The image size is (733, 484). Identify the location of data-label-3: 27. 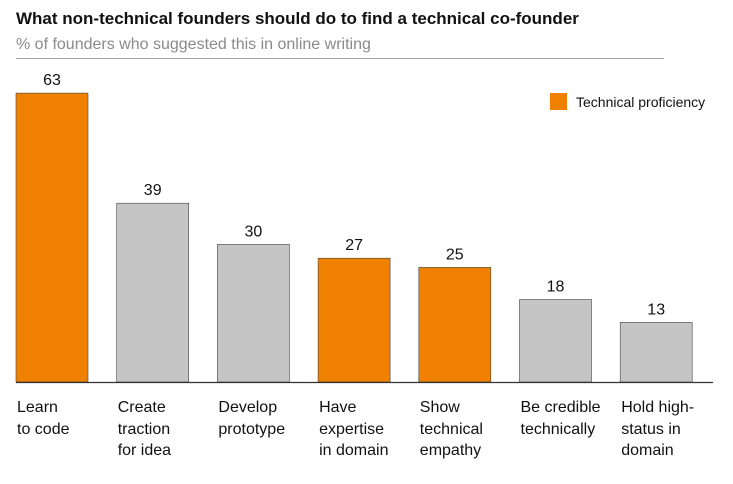
(354, 245).